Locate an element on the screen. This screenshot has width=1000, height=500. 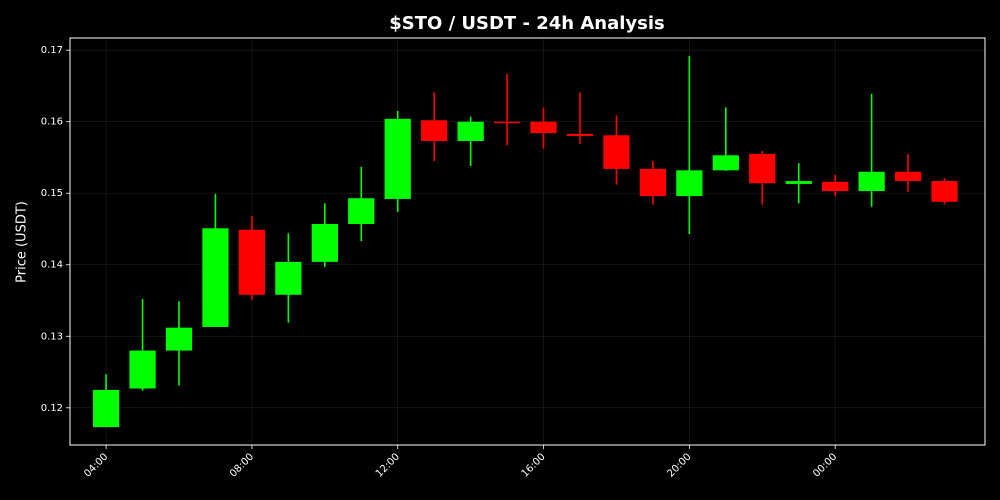
y-tick-label: 0.17 is located at coordinates (52, 50).